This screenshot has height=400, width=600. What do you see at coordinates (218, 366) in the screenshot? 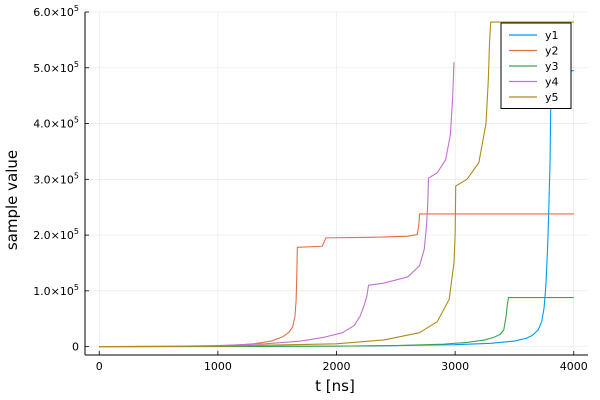
I see `x-tick-label: 1000` at bounding box center [218, 366].